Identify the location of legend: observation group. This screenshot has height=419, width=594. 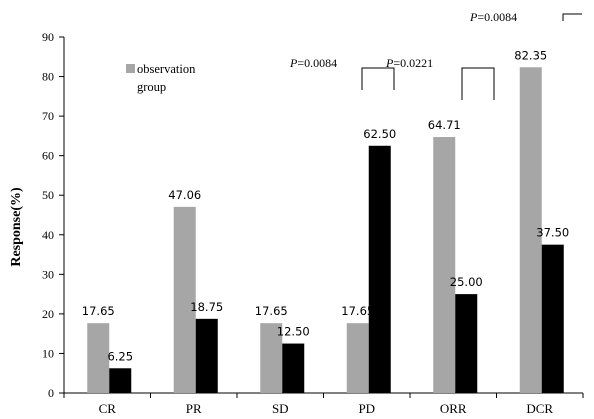
(161, 78).